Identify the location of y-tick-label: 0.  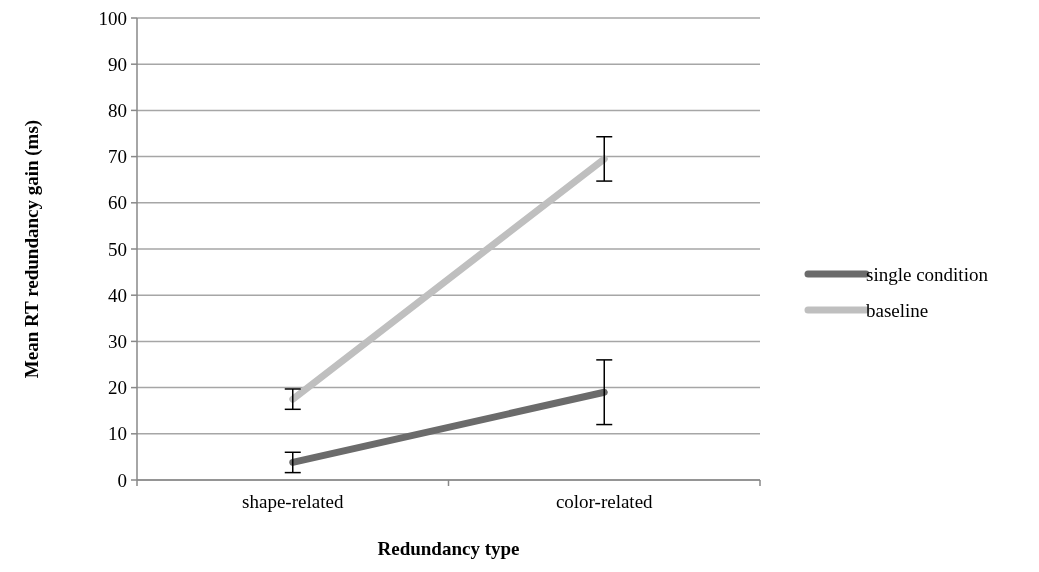
(122, 480).